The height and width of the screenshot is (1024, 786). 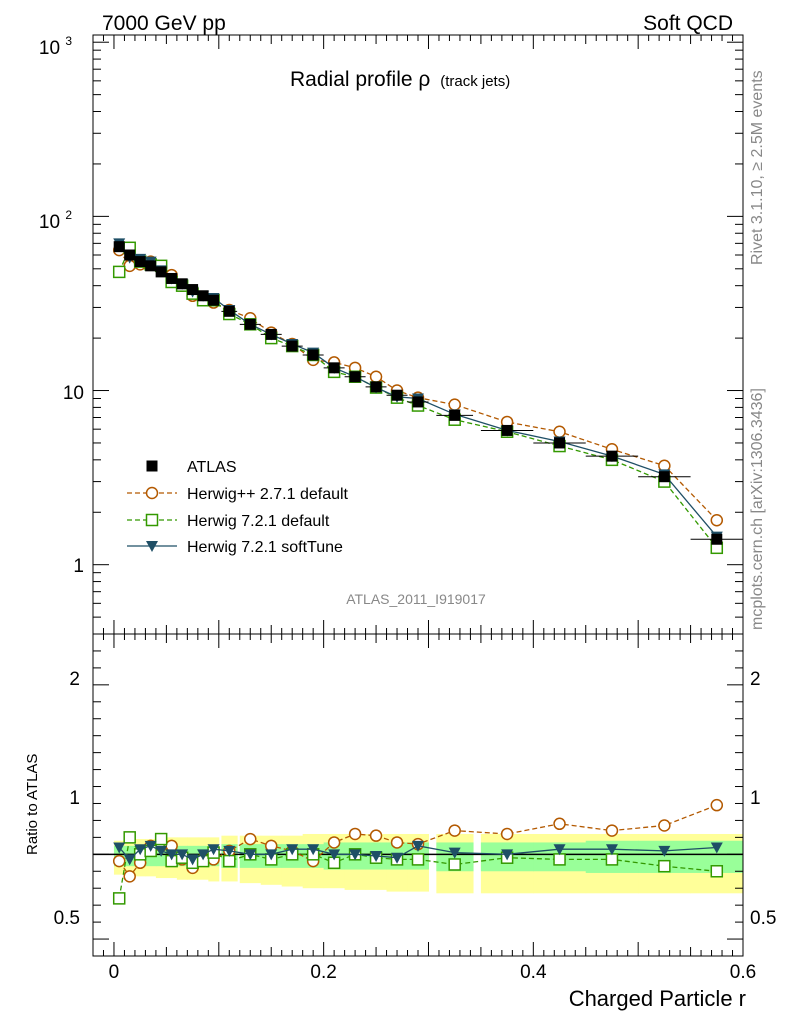 What do you see at coordinates (763, 918) in the screenshot?
I see `ratio-tick-05-right: 0.5` at bounding box center [763, 918].